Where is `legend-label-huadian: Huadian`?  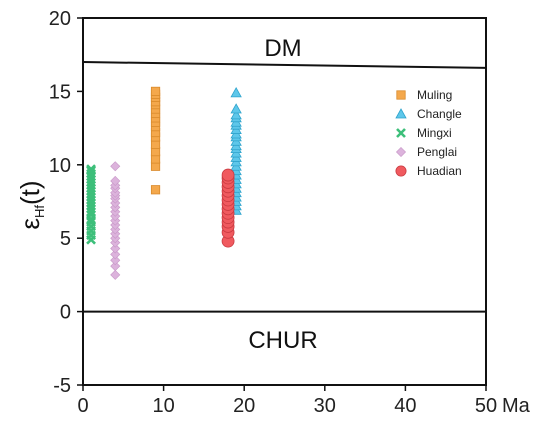 legend-label-huadian: Huadian is located at coordinates (439, 171).